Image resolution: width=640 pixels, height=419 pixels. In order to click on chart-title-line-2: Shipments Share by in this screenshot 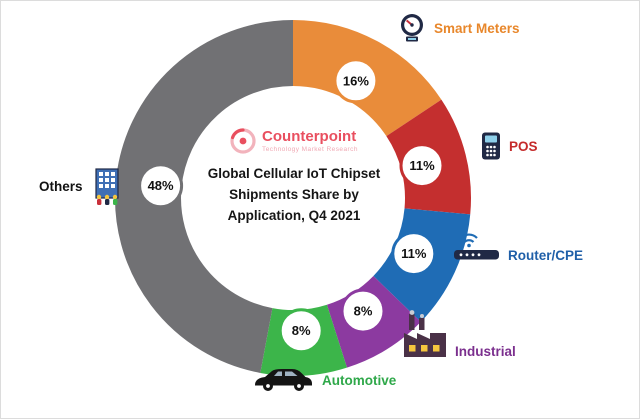, I will do `click(294, 194)`.